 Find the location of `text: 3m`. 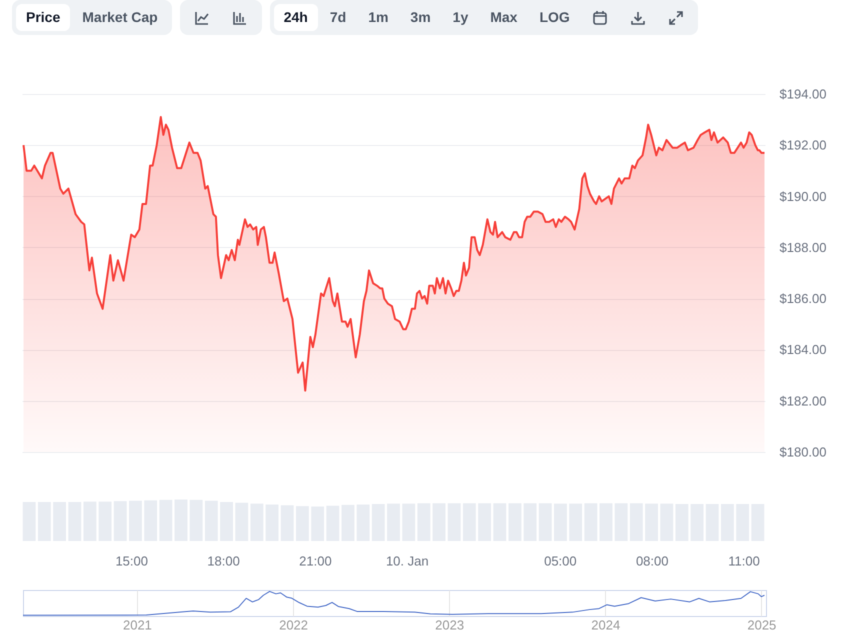

text: 3m is located at coordinates (420, 17).